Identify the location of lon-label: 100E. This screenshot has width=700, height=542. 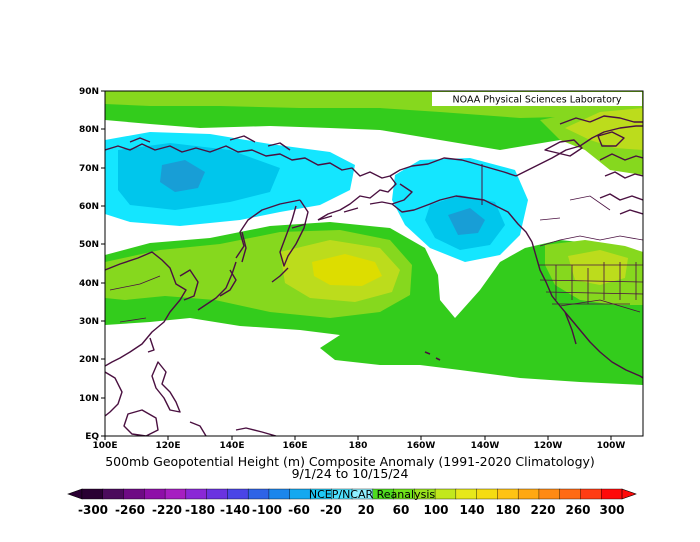
(105, 446).